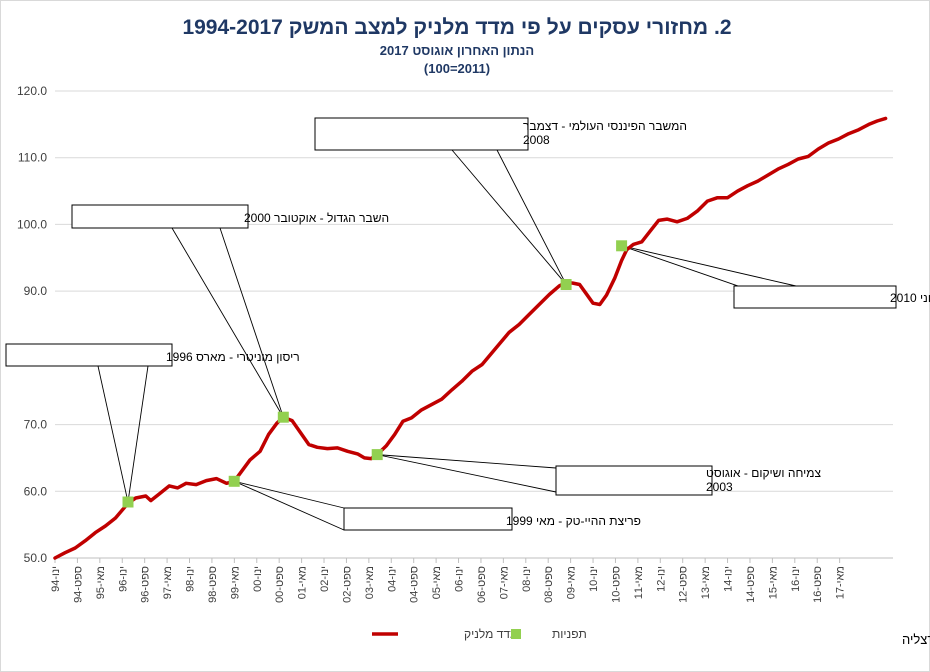 The image size is (930, 672). What do you see at coordinates (437, 582) in the screenshot?
I see `x-tick-label-17: מאי-05` at bounding box center [437, 582].